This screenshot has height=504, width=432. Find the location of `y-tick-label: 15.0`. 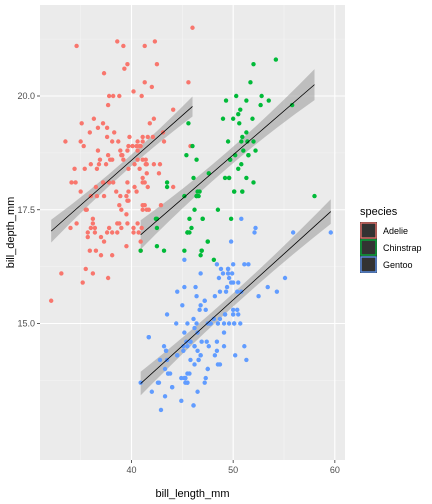

y-tick-label: 15.0 is located at coordinates (26, 324).